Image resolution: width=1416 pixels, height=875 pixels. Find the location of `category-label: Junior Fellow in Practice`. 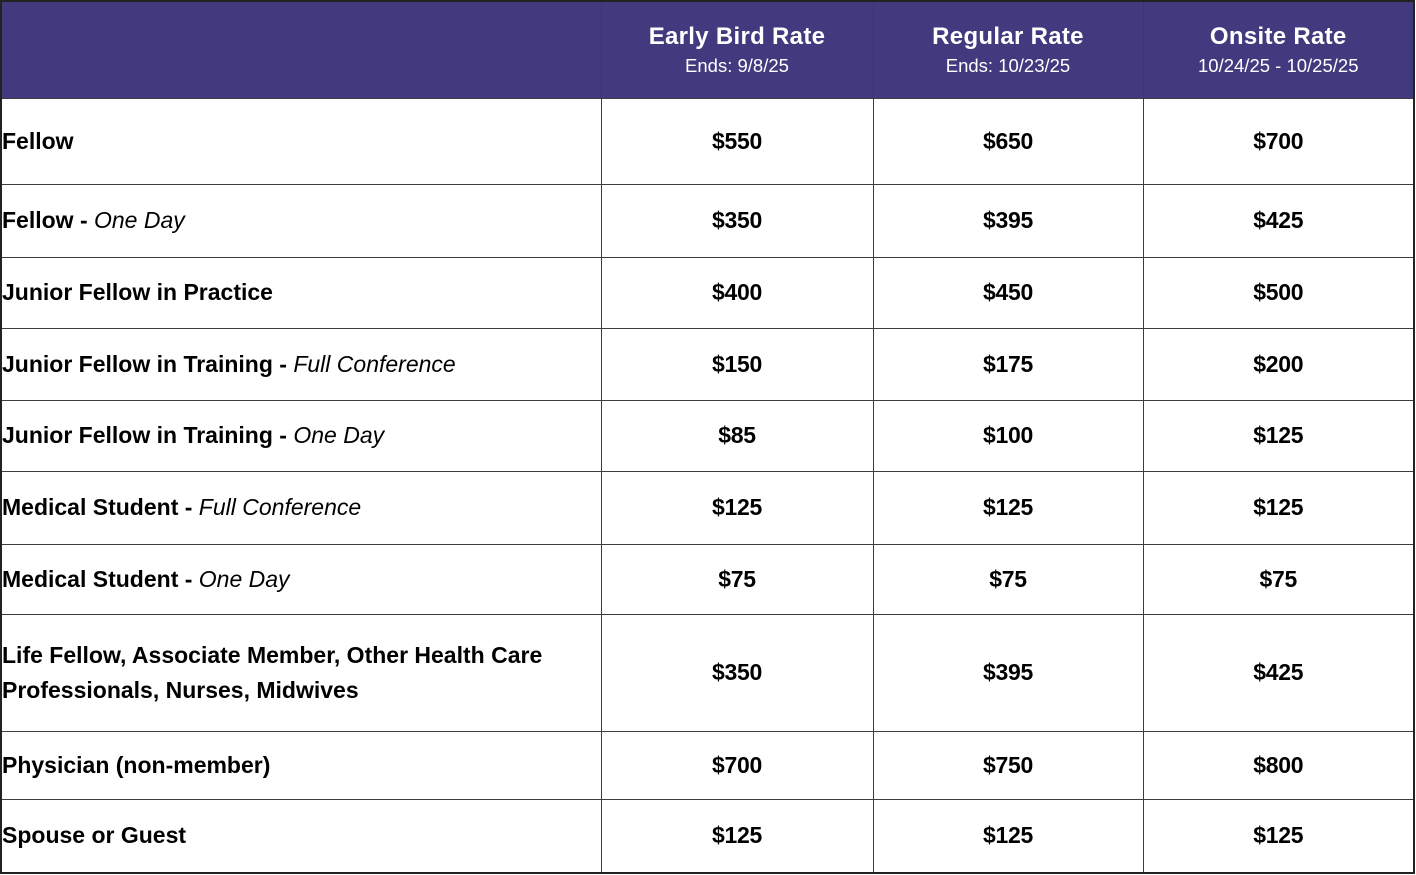

category-label: Junior Fellow in Practice is located at coordinates (137, 292).